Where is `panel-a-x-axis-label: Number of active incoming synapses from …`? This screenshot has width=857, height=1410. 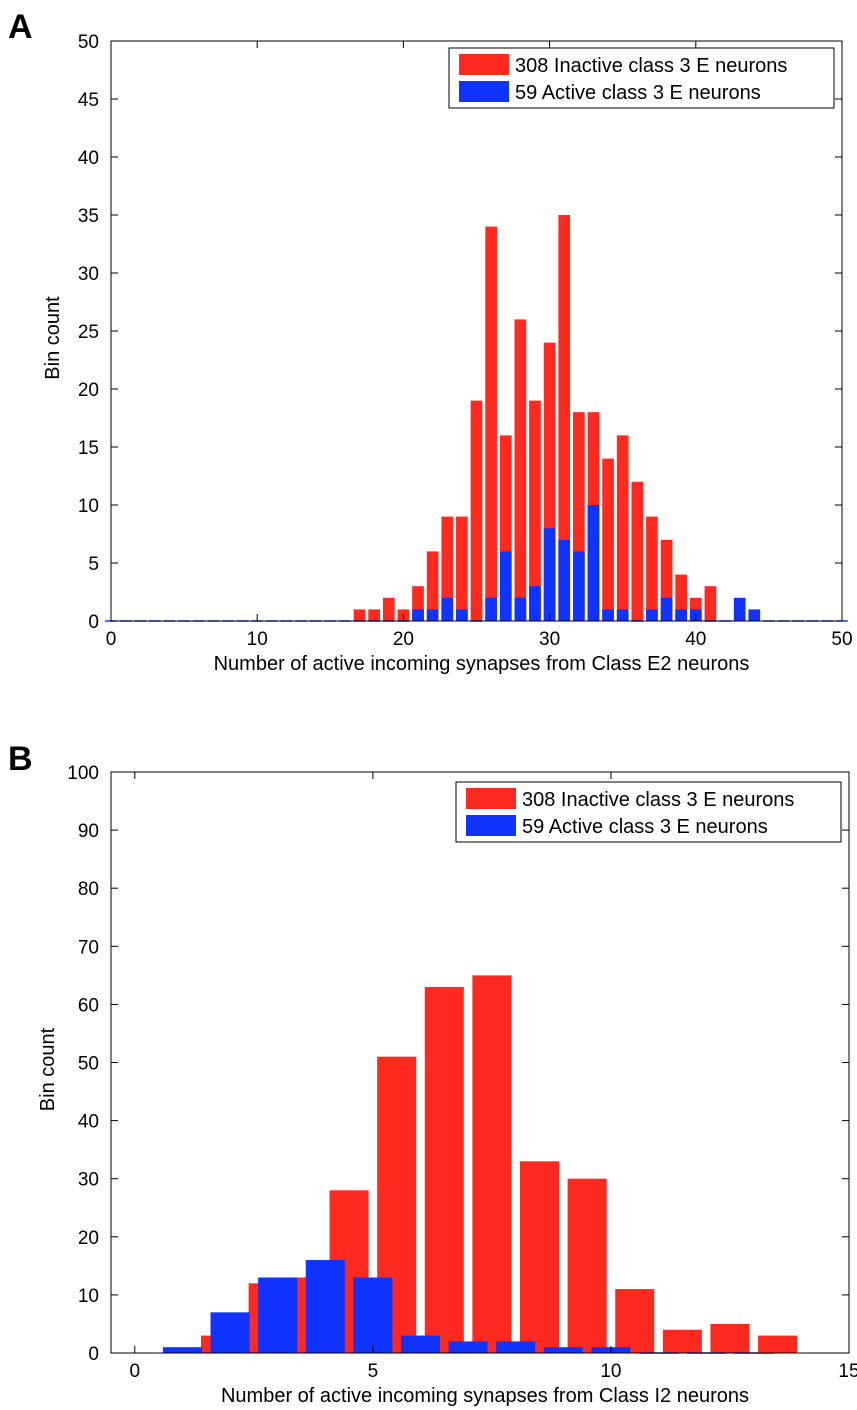 panel-a-x-axis-label: Number of active incoming synapses from … is located at coordinates (482, 664).